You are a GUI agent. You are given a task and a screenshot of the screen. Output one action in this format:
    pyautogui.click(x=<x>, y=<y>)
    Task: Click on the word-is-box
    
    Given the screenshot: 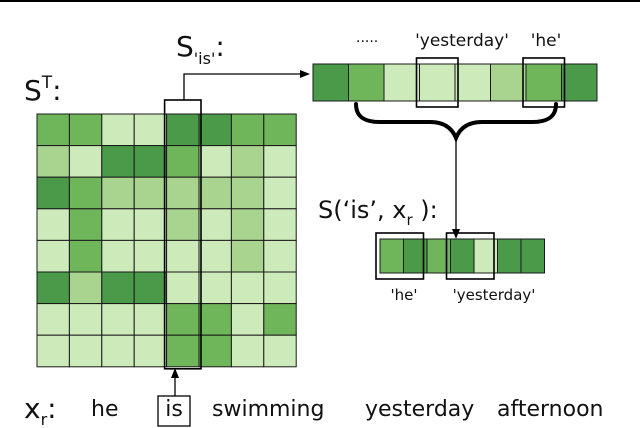 What is the action you would take?
    pyautogui.click(x=174, y=411)
    